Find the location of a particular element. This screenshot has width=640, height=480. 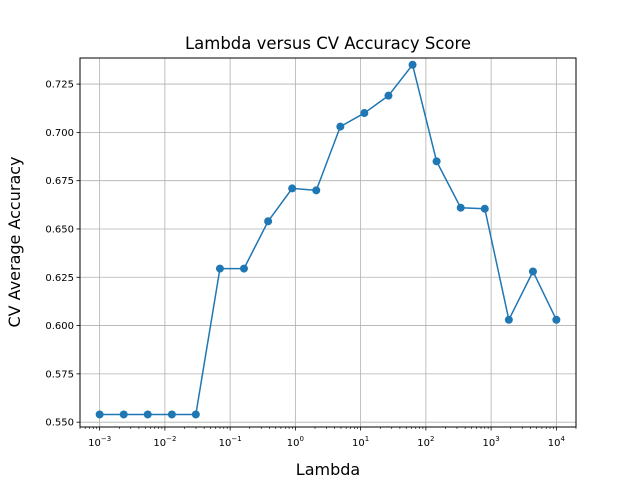

x-tick-label: 10⁴ is located at coordinates (557, 442).